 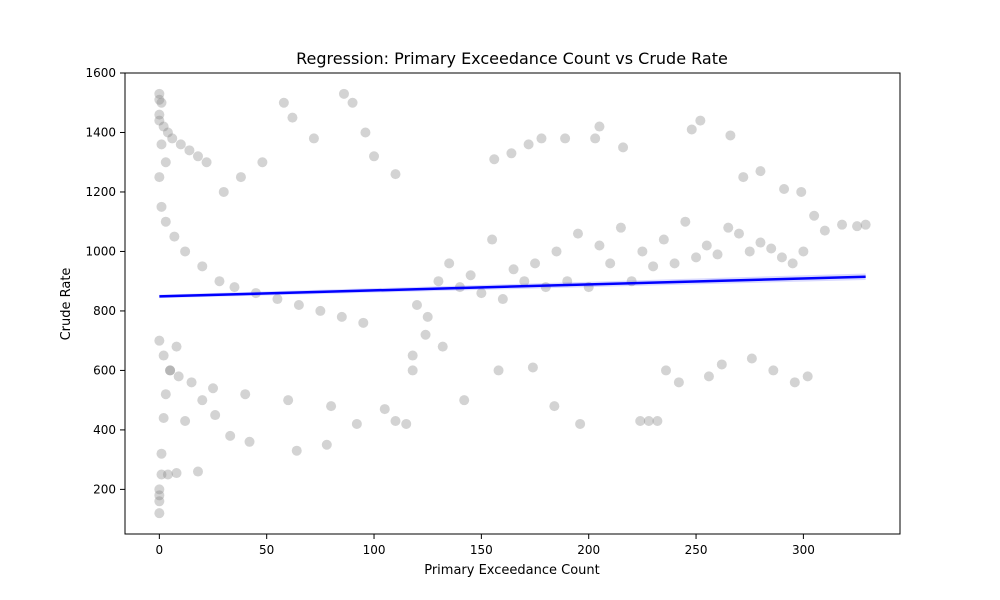 What do you see at coordinates (104, 311) in the screenshot?
I see `y-tick-label: 800` at bounding box center [104, 311].